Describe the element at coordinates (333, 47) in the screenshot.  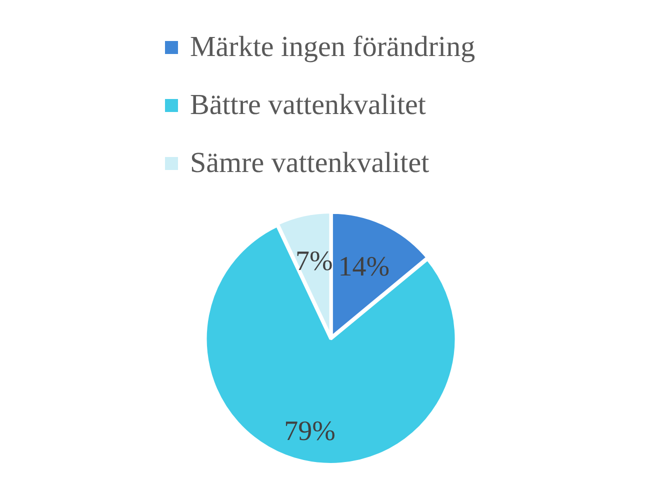
I see `legend-label: Märkte ingen förändring` at that location.